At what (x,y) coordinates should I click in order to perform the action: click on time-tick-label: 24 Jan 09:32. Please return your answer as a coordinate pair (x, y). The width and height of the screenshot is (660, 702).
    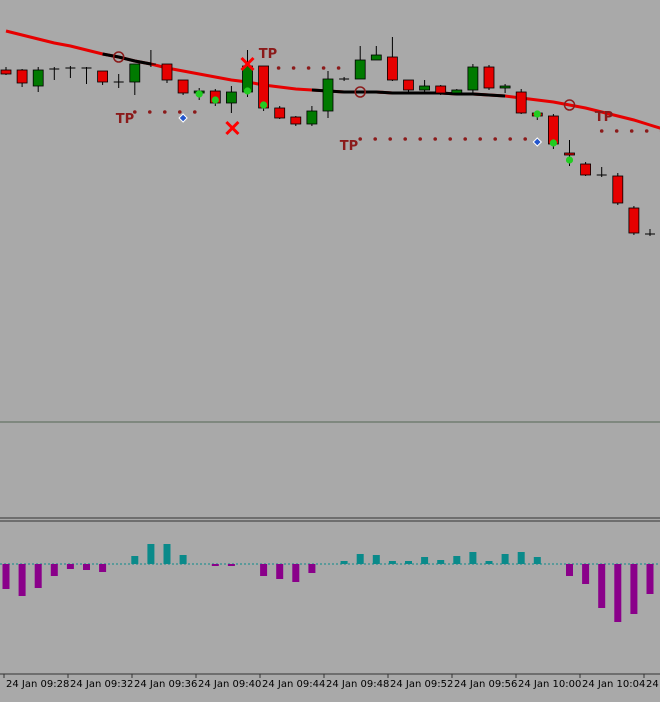
    Looking at the image, I should click on (101, 684).